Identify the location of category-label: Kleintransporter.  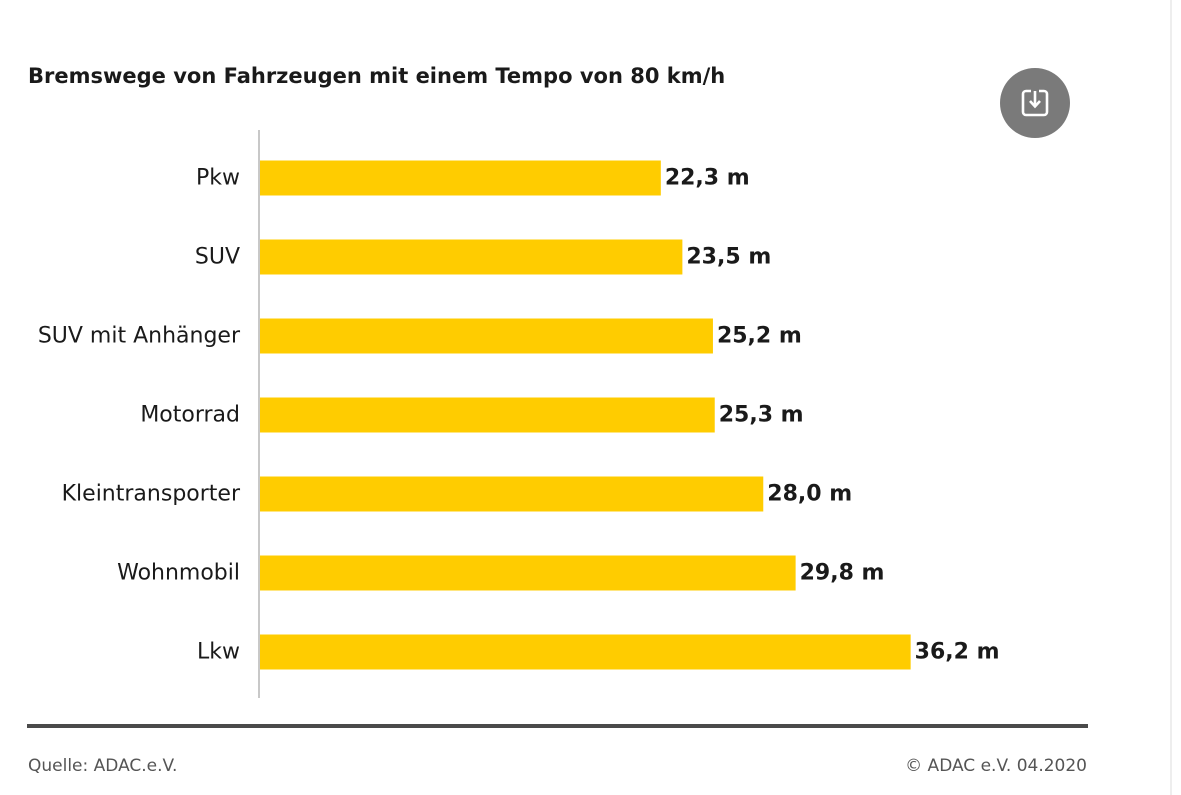
(151, 494).